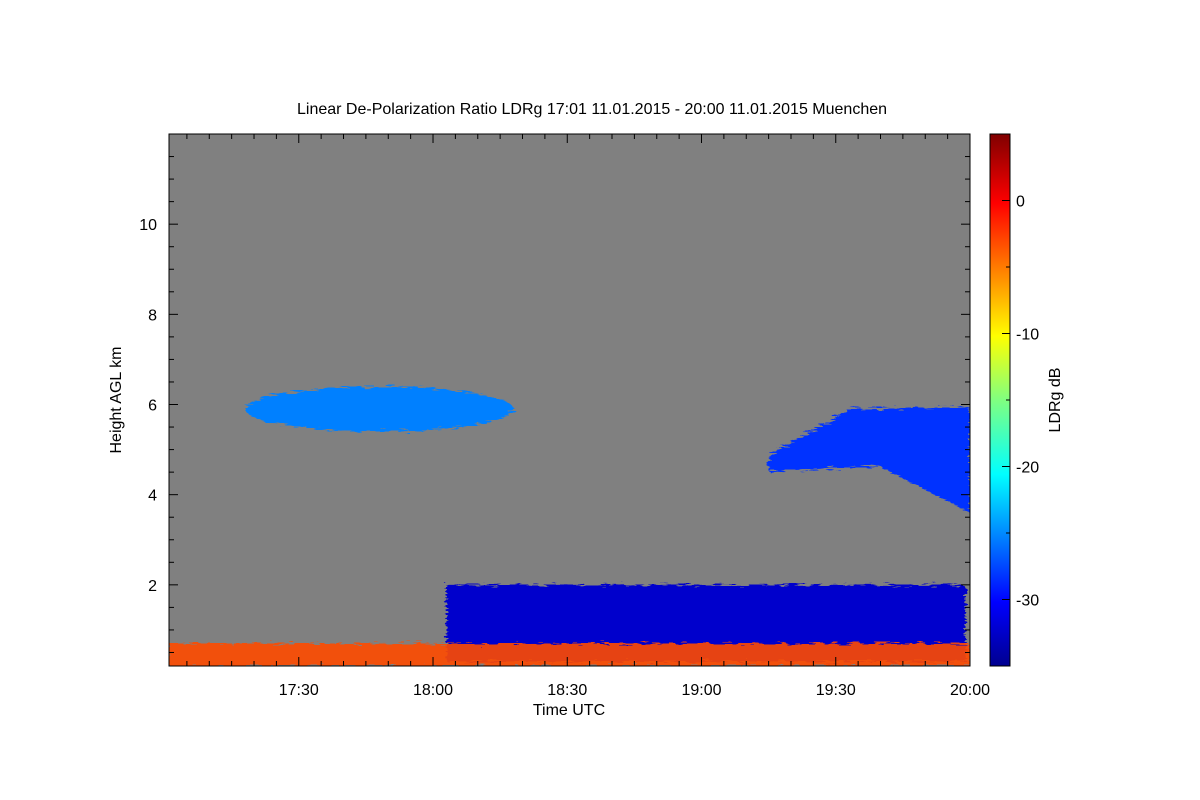 The width and height of the screenshot is (1200, 800). I want to click on x-tick-label: 18:30, so click(567, 690).